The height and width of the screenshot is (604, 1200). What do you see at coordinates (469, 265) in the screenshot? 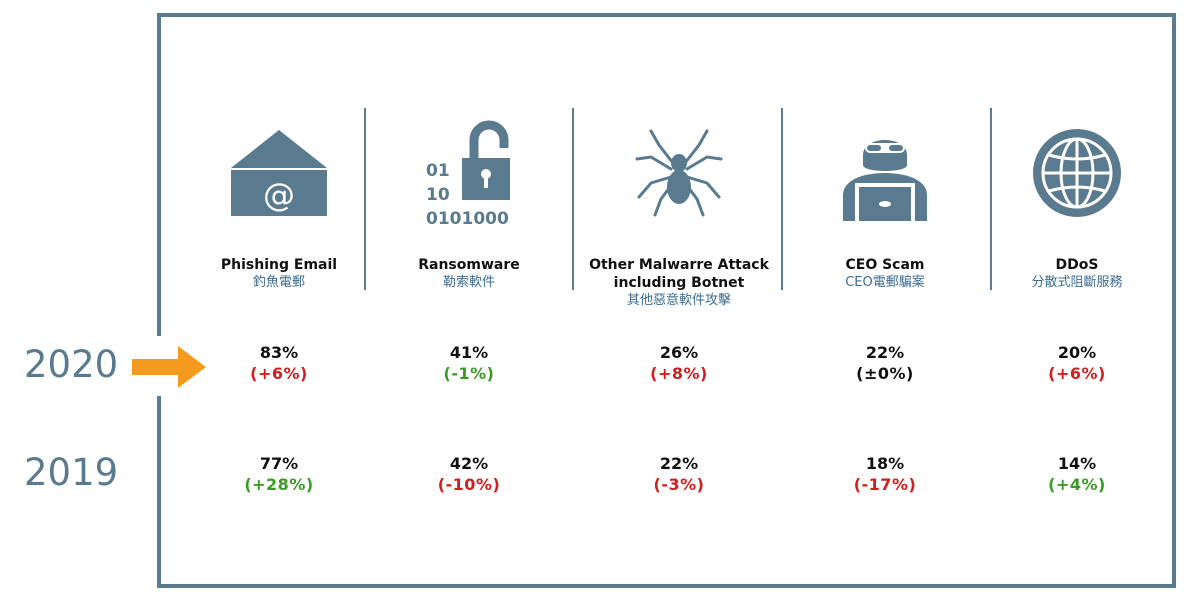
I see `category-title: Ransomware` at bounding box center [469, 265].